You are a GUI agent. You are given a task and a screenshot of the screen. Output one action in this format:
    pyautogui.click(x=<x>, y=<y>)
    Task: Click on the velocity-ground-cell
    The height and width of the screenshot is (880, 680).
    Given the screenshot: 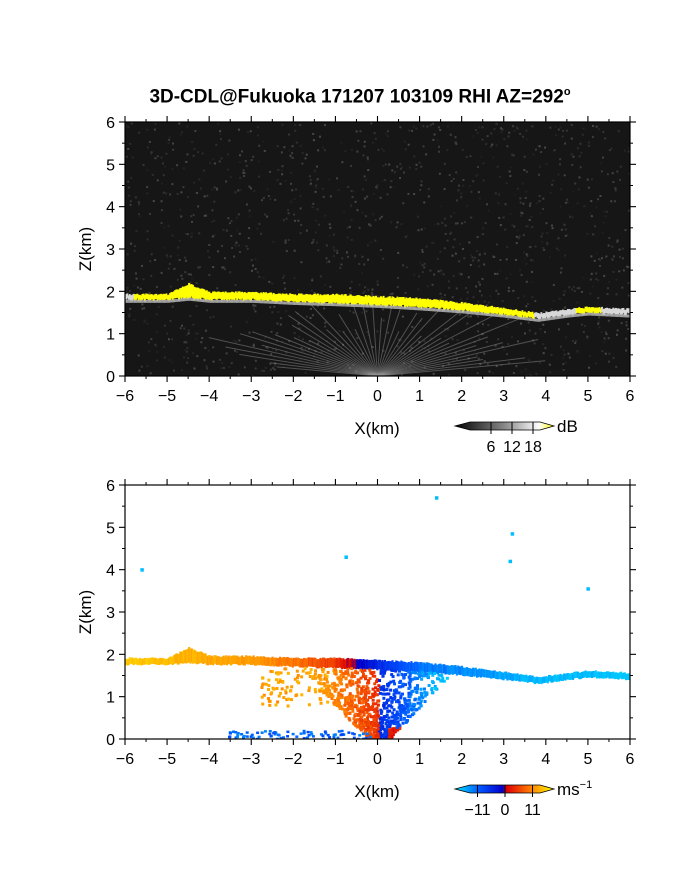 What is the action you would take?
    pyautogui.click(x=338, y=737)
    